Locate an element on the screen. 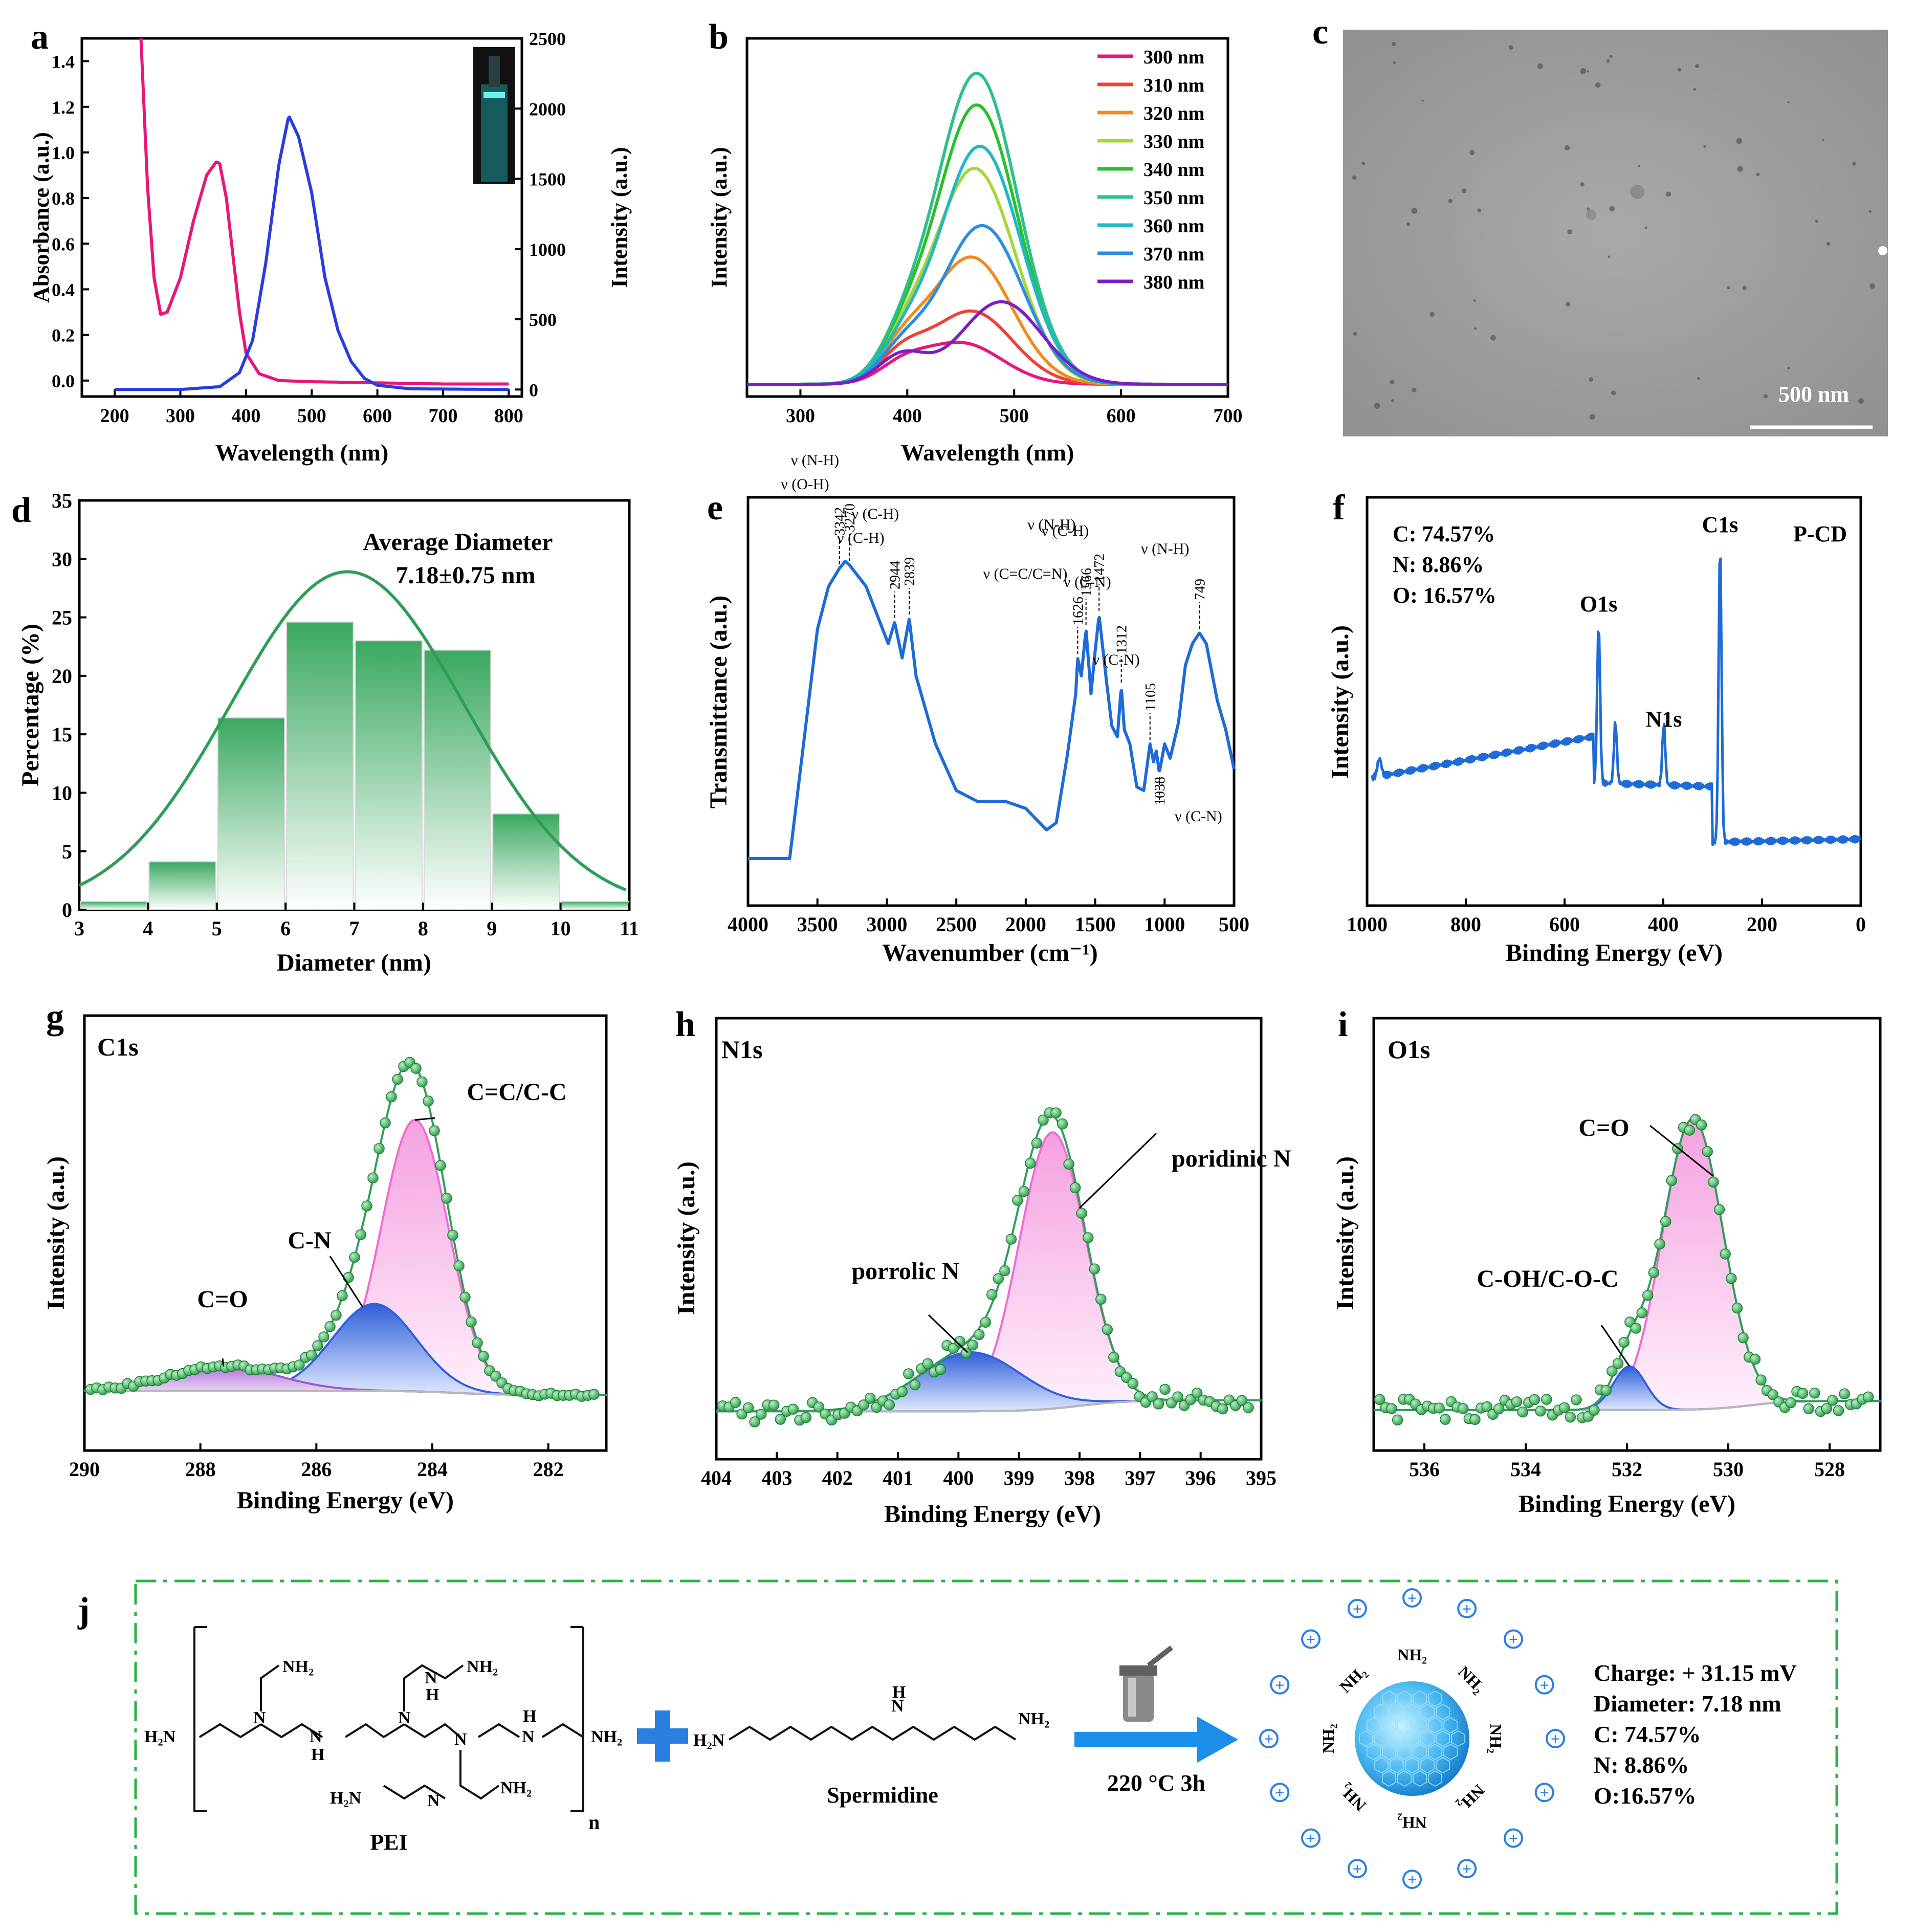  panel-d-ylabel: Percentage (%) is located at coordinates (31, 705).